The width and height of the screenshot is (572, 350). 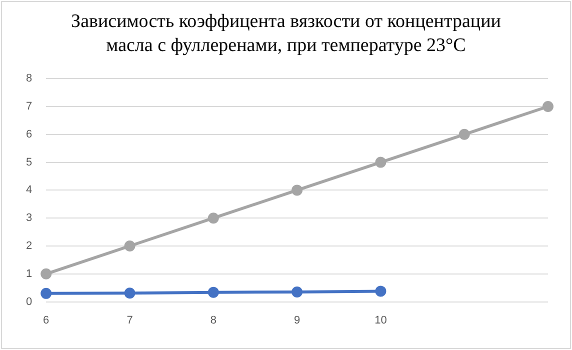 I want to click on x-tick-label: 6, so click(x=46, y=320).